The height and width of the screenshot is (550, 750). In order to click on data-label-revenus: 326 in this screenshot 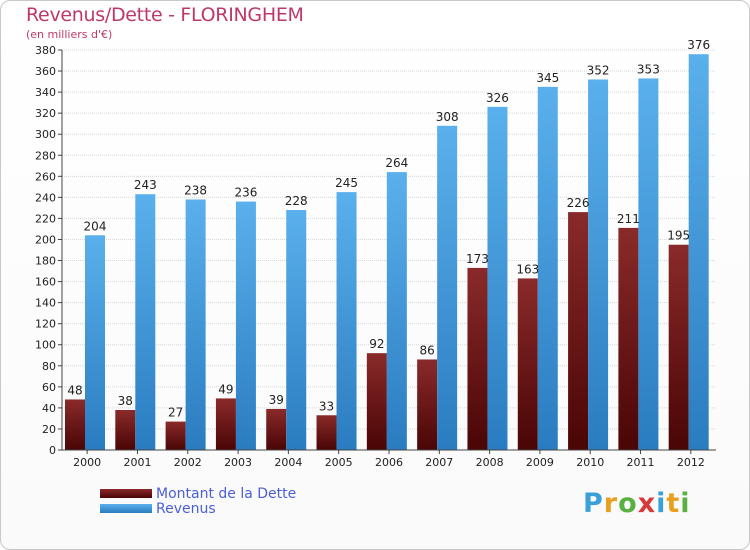, I will do `click(497, 98)`.